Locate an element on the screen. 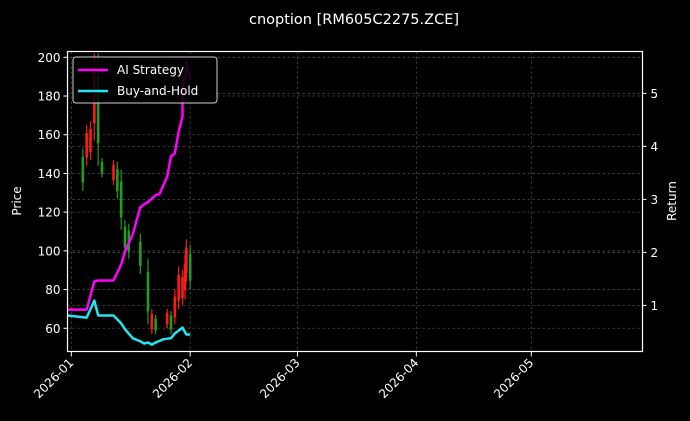 The image size is (690, 421). x-tick-label: 2026-02 is located at coordinates (172, 378).